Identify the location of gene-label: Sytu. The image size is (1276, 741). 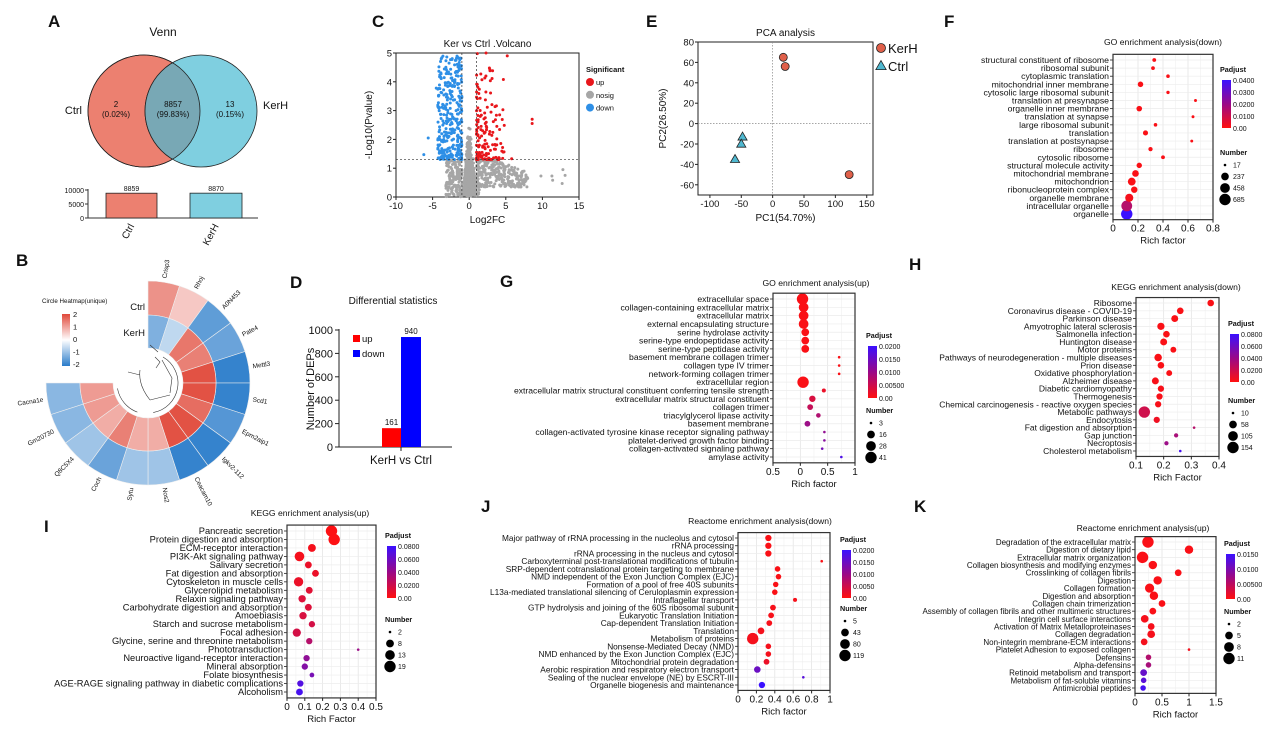
(130, 494).